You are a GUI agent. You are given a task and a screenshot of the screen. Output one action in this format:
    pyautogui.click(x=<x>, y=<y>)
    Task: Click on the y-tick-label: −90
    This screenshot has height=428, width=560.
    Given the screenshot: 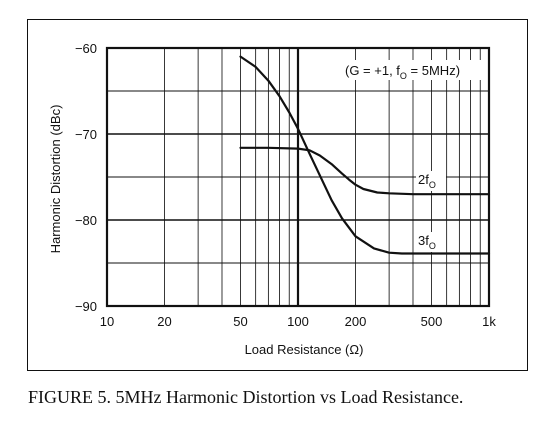 What is the action you would take?
    pyautogui.click(x=86, y=306)
    